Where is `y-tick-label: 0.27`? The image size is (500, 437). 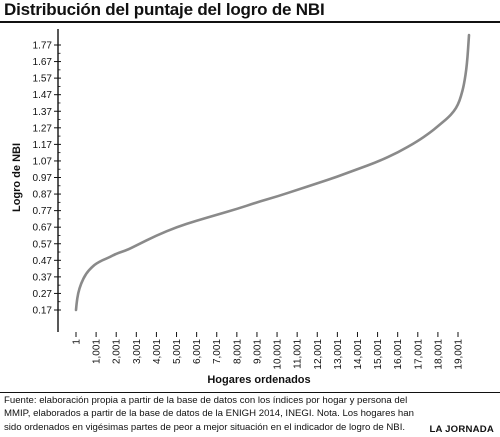
y-tick-label: 0.27 is located at coordinates (43, 294).